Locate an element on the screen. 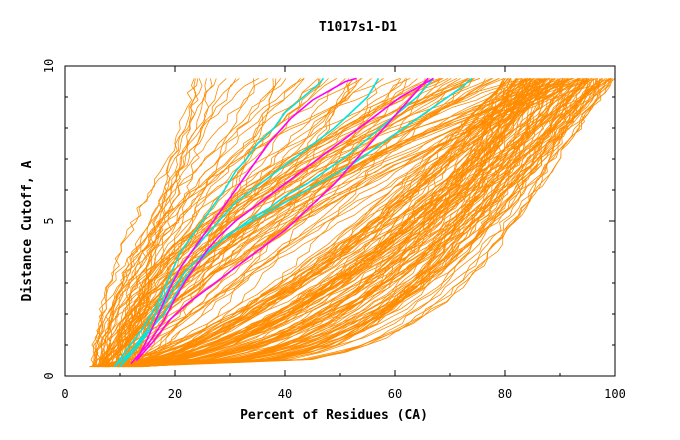 Image resolution: width=680 pixels, height=440 pixels. x-tick-label: 60 is located at coordinates (395, 394).